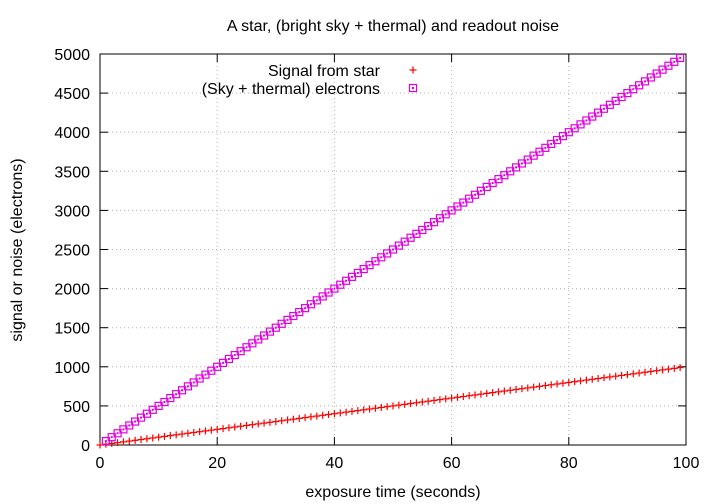 The width and height of the screenshot is (720, 504). I want to click on legend-label-signal: Signal from star, so click(324, 71).